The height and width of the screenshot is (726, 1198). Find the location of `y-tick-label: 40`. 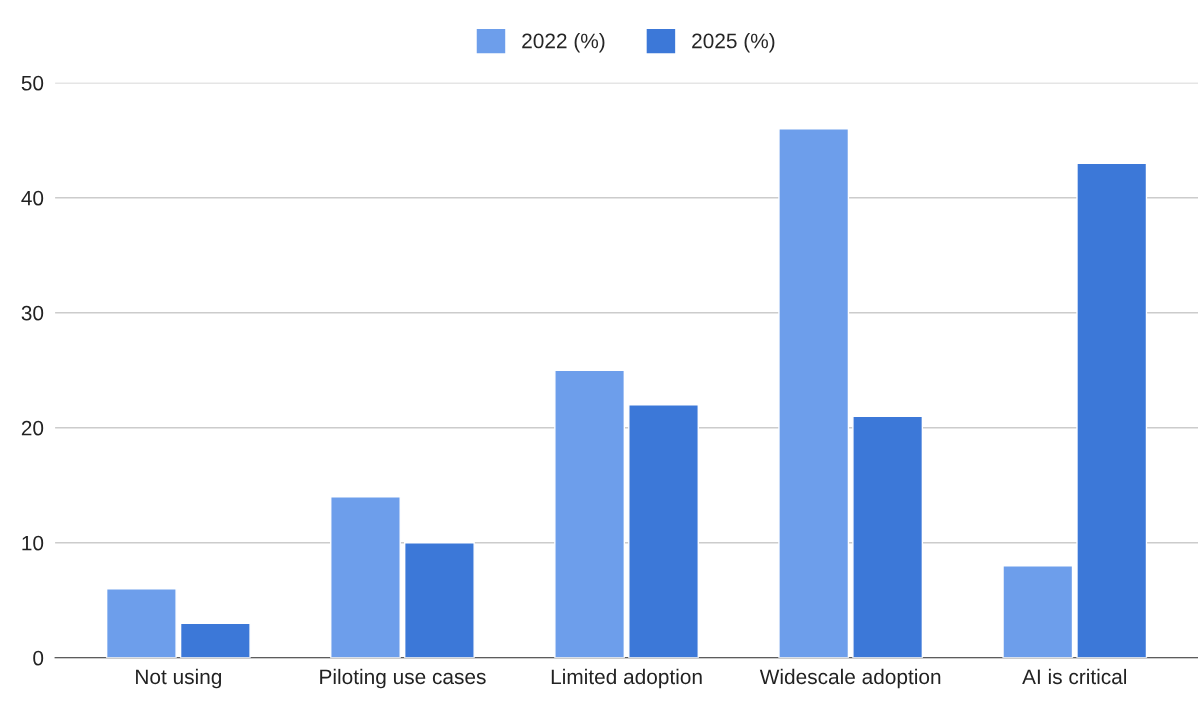

y-tick-label: 40 is located at coordinates (32, 198).